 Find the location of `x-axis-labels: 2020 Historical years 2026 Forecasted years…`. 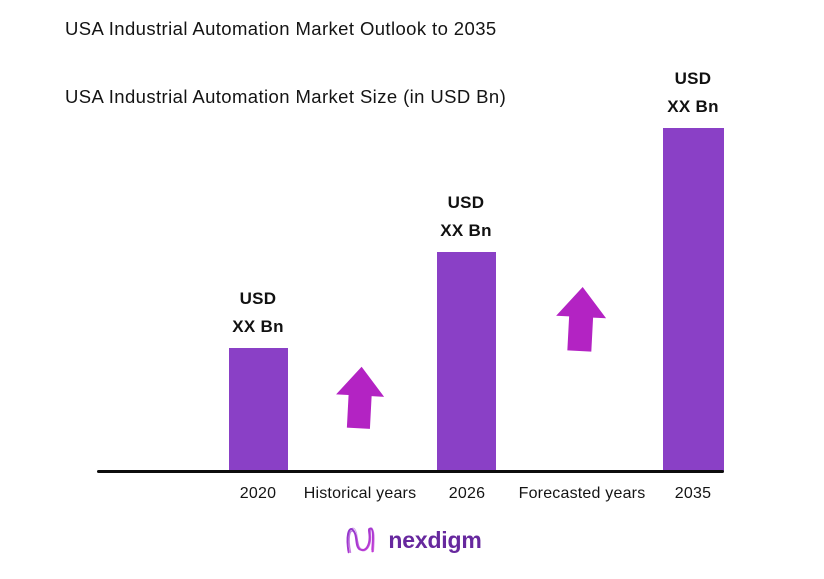

x-axis-labels: 2020 Historical years 2026 Forecasted years… is located at coordinates (412, 497).